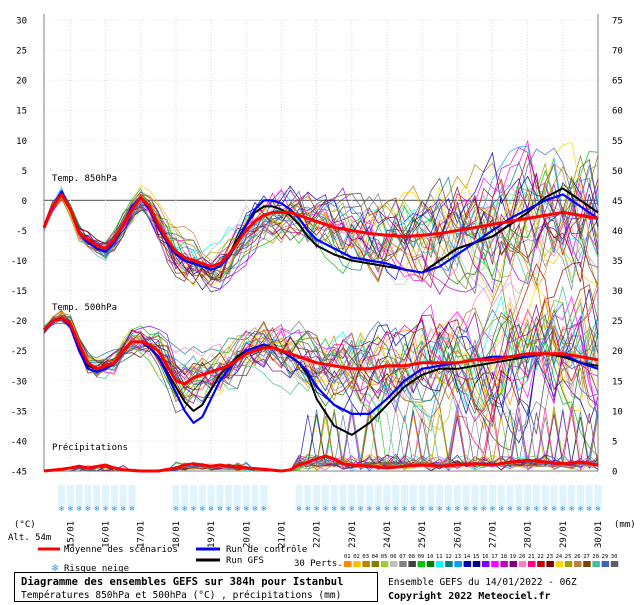 The width and height of the screenshot is (640, 605). Describe the element at coordinates (384, 557) in the screenshot. I see `legend-pert-number: 05` at that location.